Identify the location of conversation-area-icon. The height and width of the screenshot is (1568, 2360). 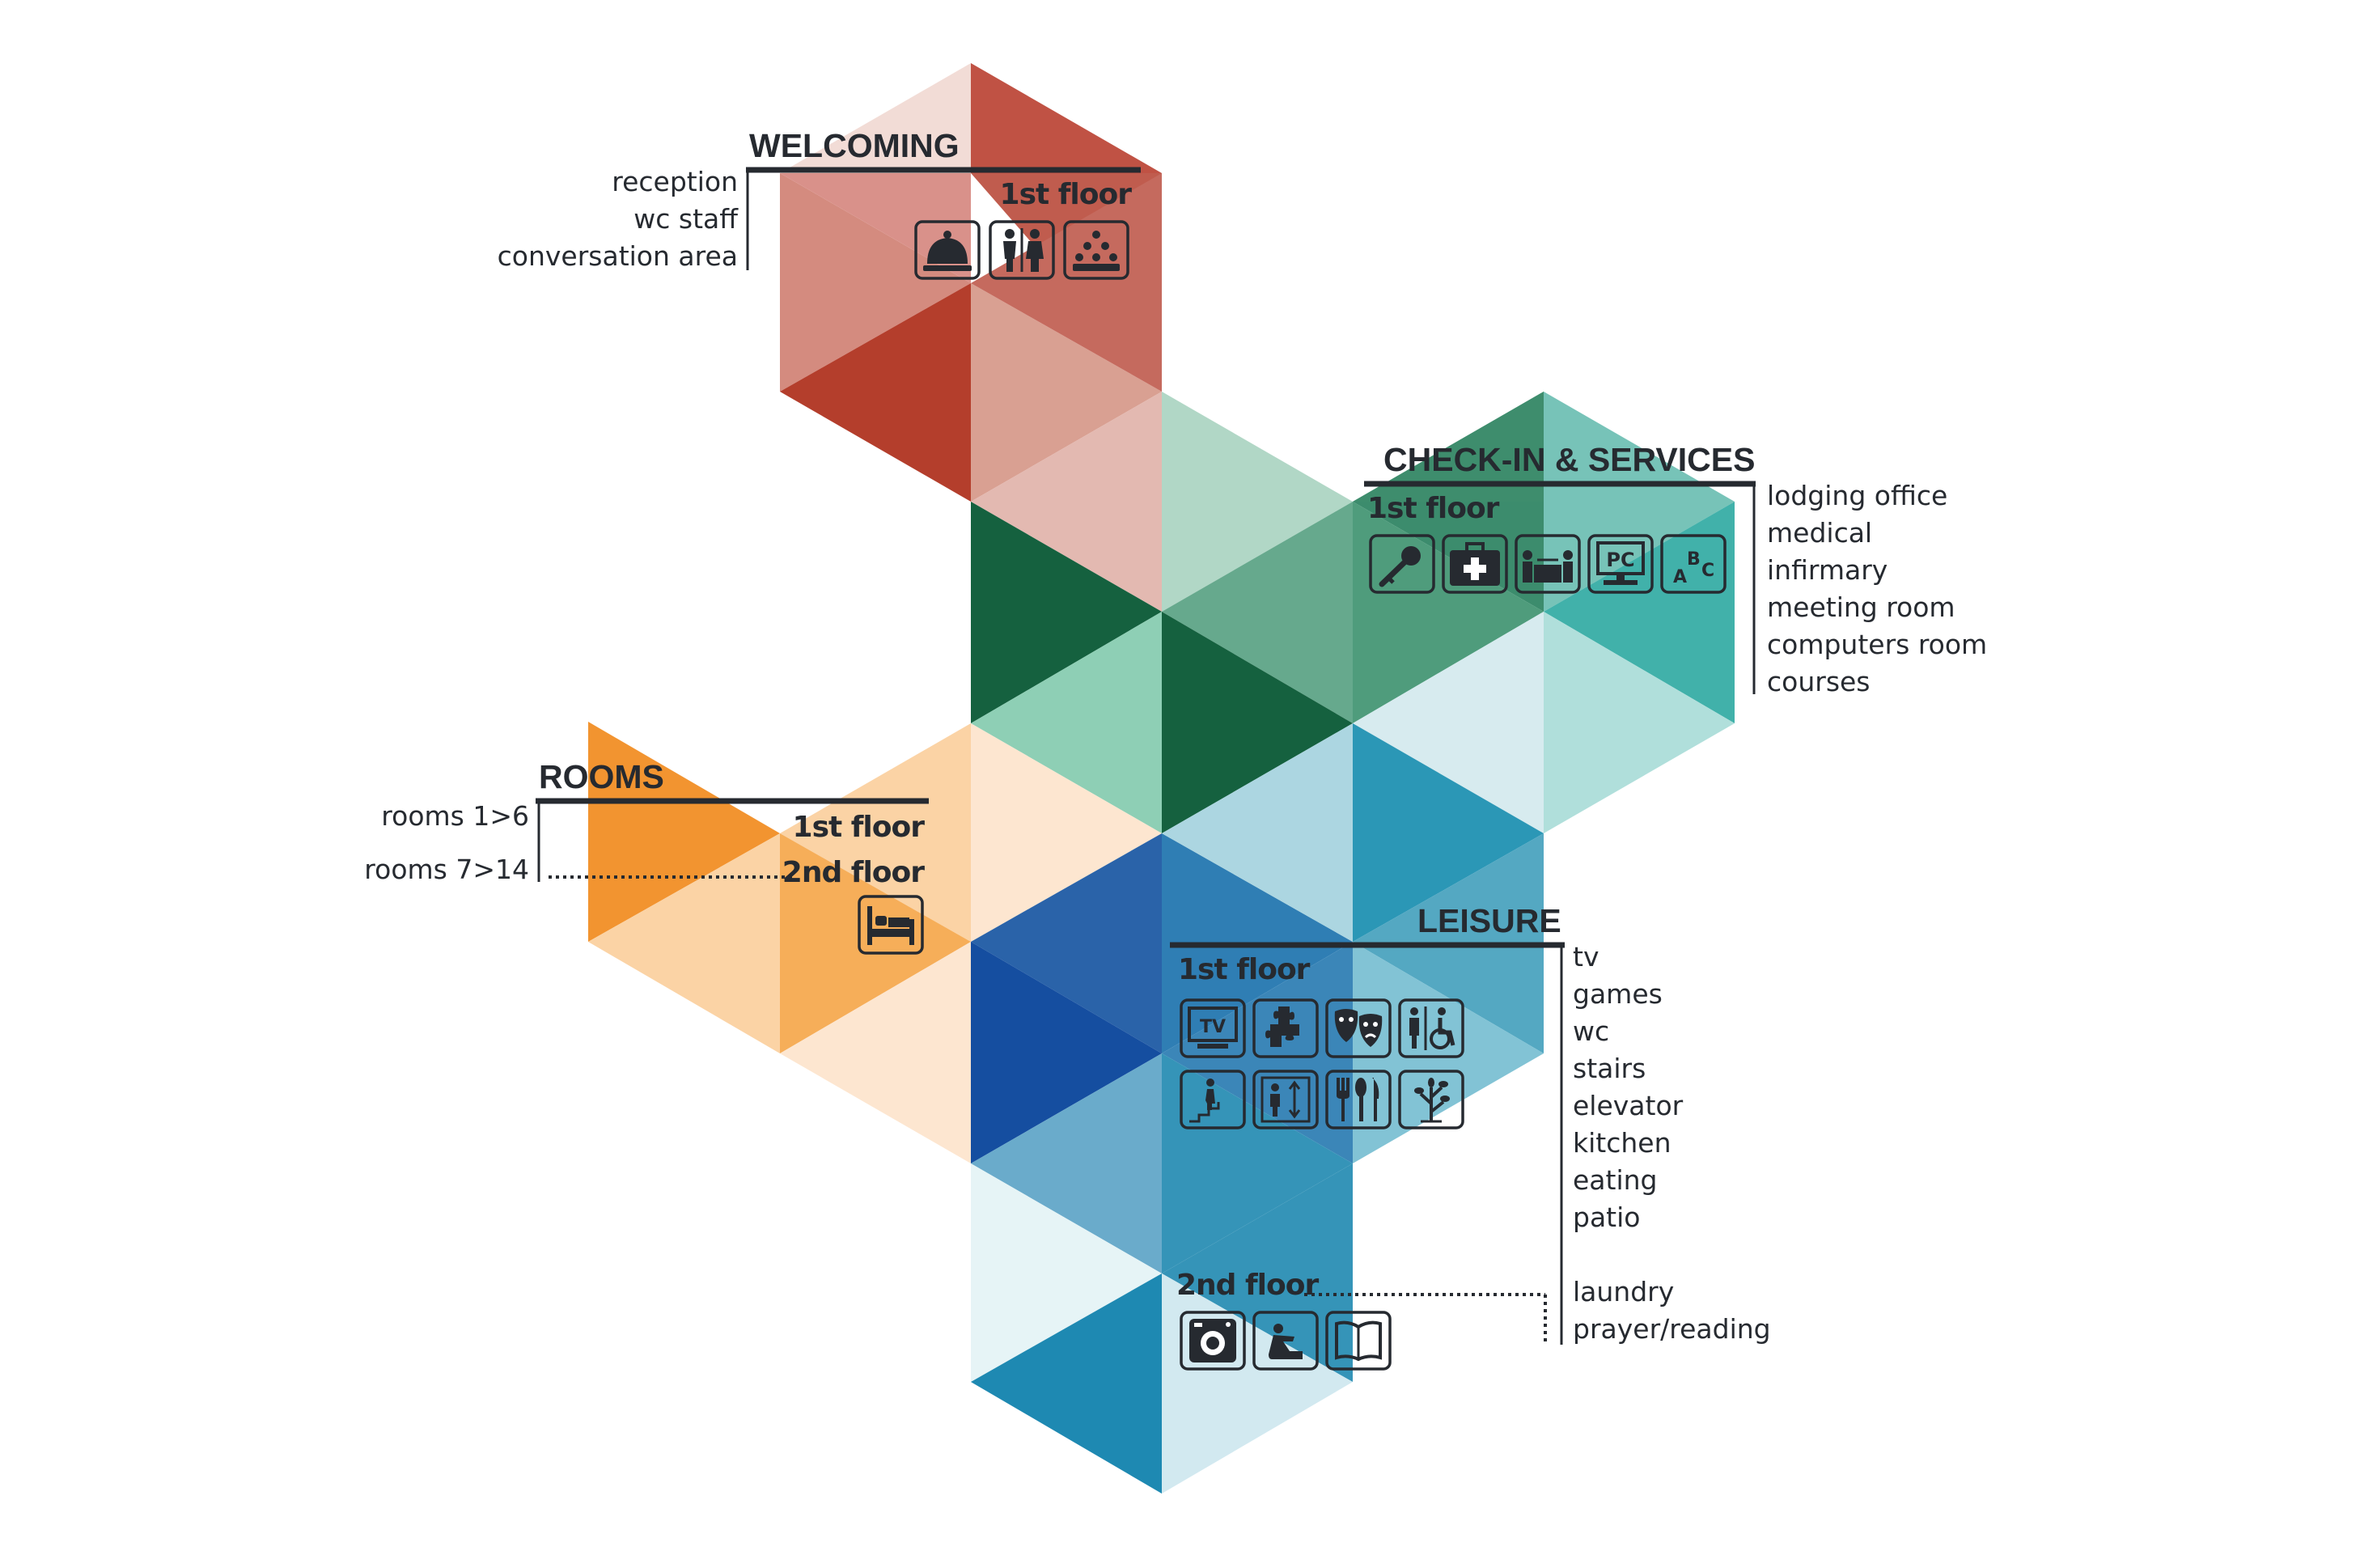
(1096, 250).